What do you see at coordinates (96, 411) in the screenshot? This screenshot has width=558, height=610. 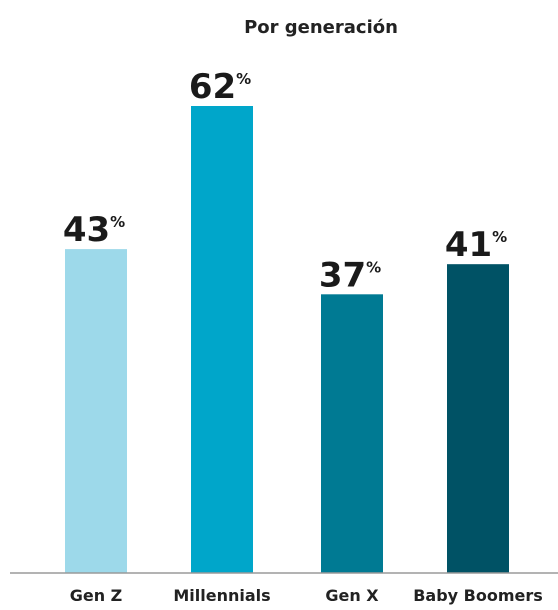 I see `bar-gen-z` at bounding box center [96, 411].